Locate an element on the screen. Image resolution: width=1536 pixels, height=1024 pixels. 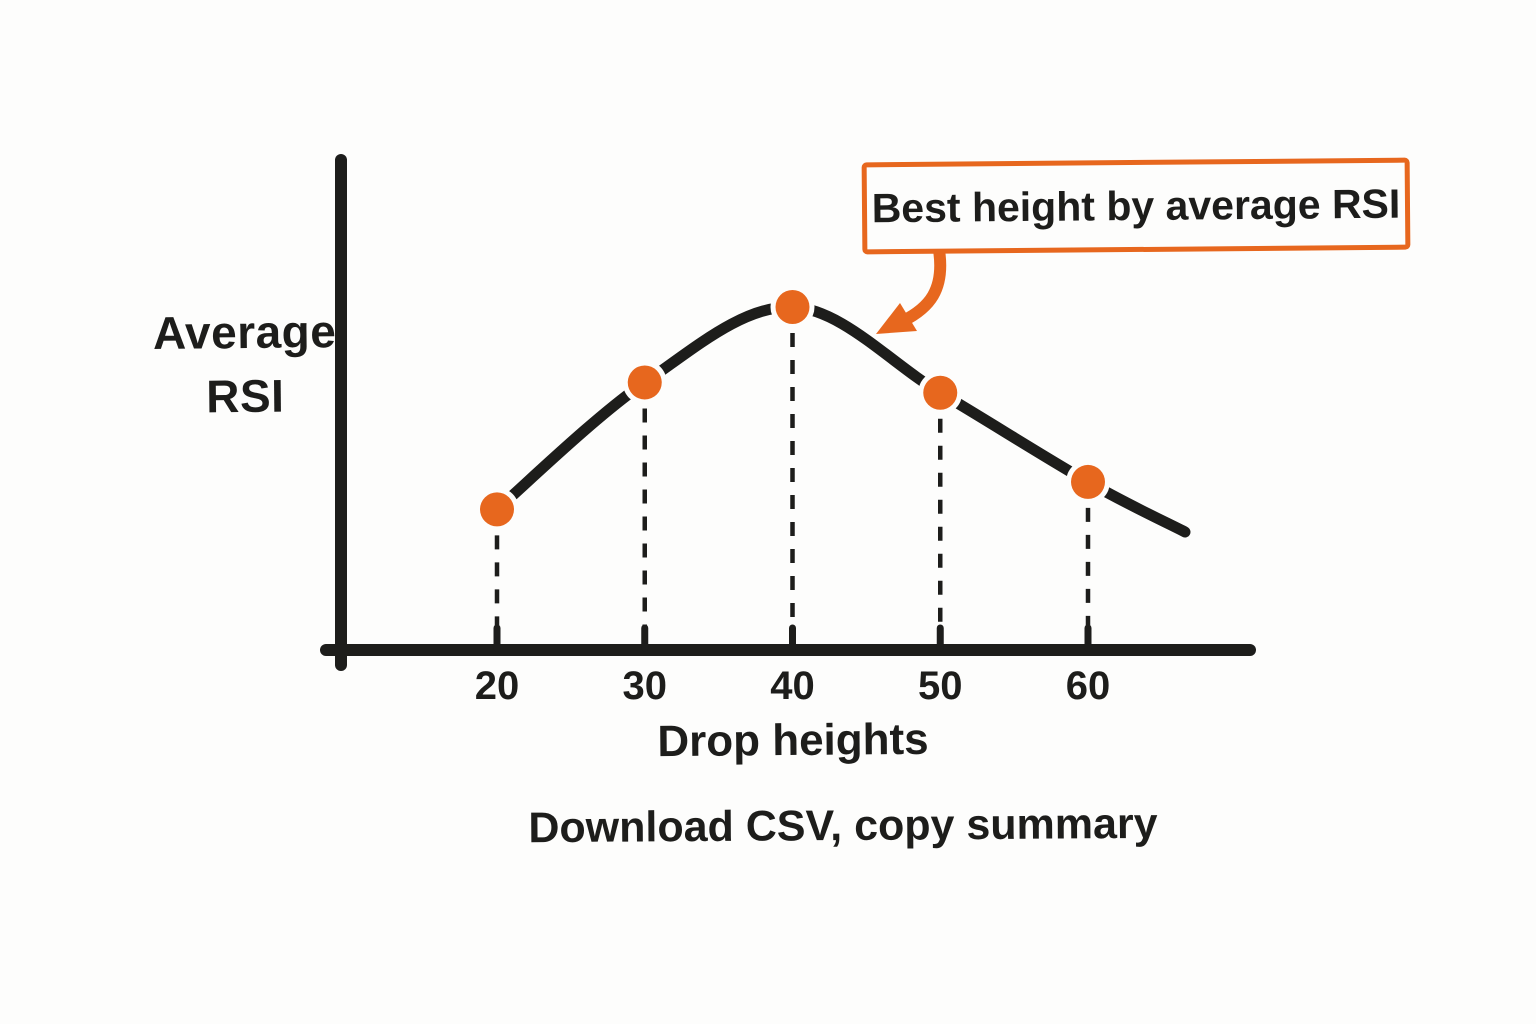
y-axis-label: Average RSI is located at coordinates (244, 364).